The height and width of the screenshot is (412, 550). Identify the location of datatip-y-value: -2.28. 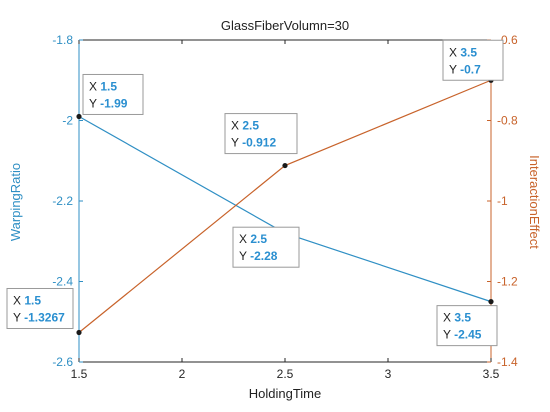
(264, 256).